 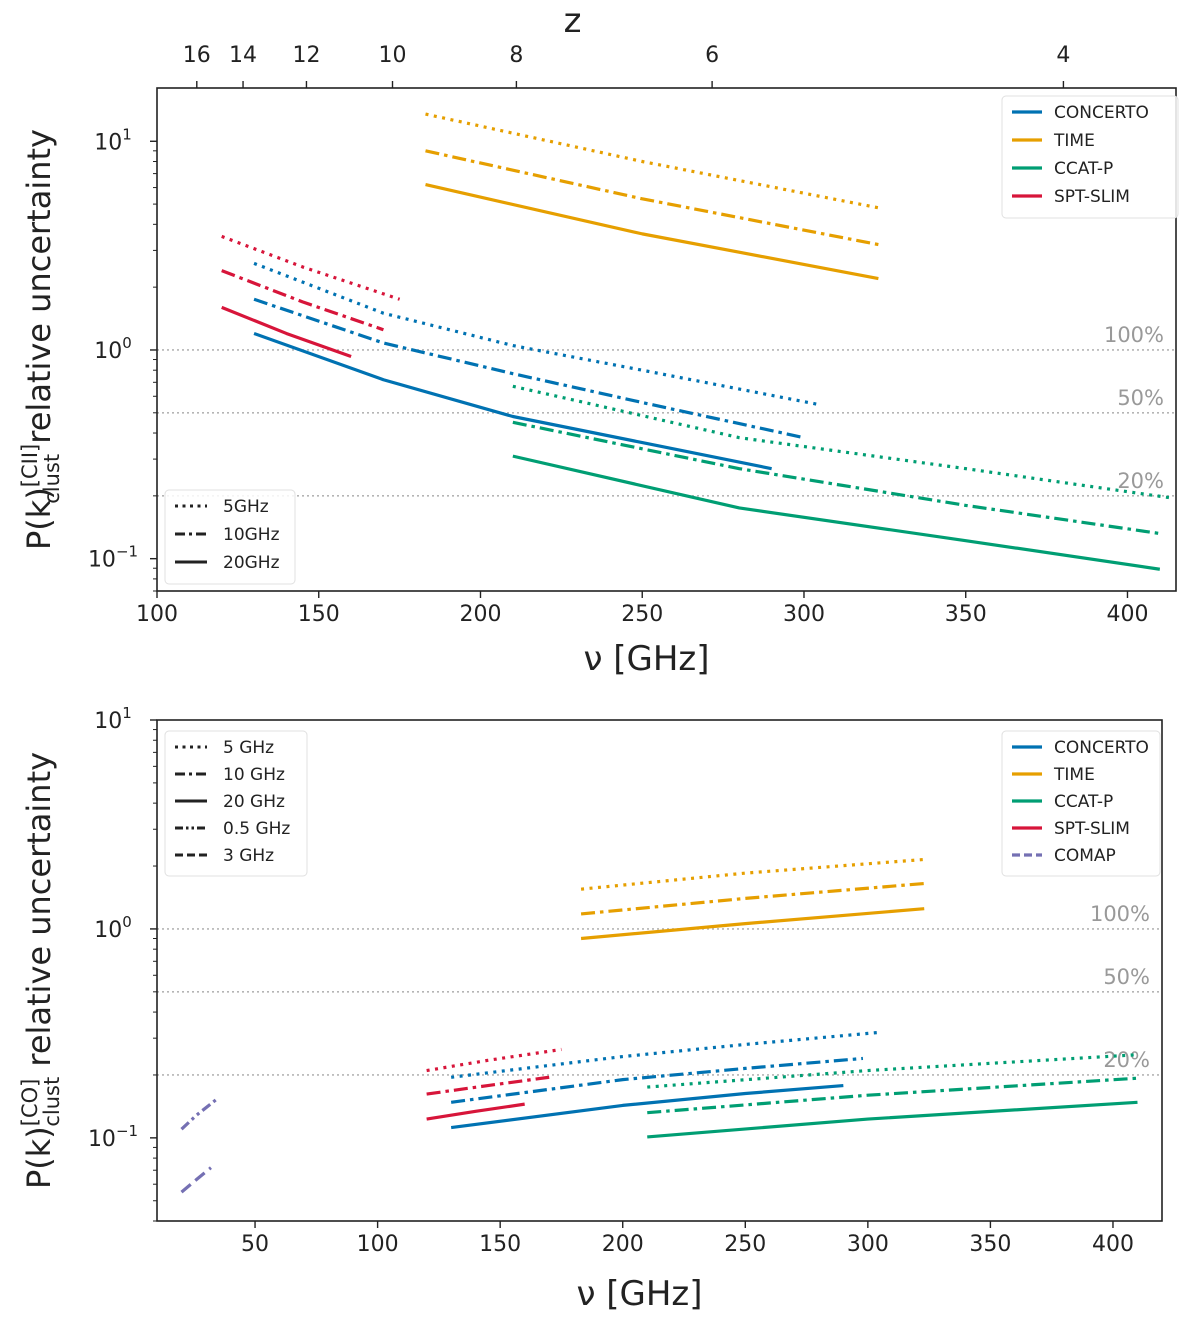 What do you see at coordinates (251, 535) in the screenshot?
I see `legend-style-label-10ghz: 10GHz` at bounding box center [251, 535].